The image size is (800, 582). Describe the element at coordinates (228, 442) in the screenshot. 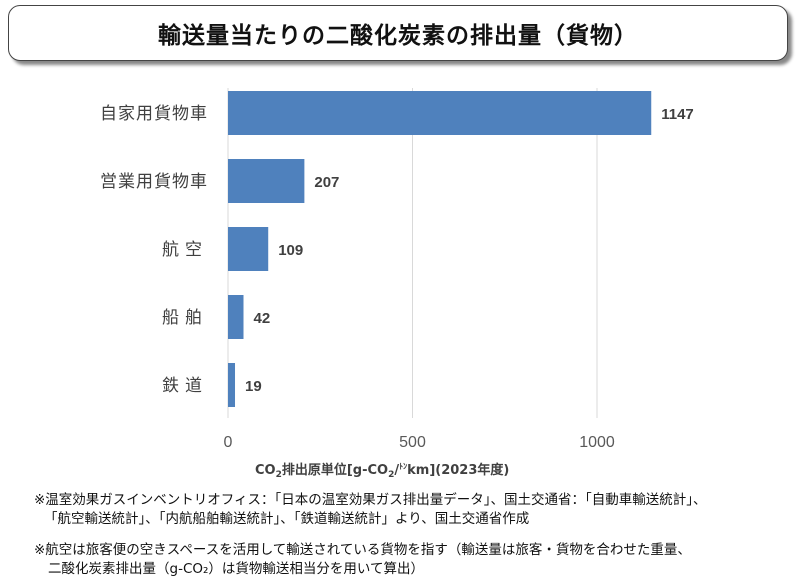

I see `x-tick-label: 0` at that location.